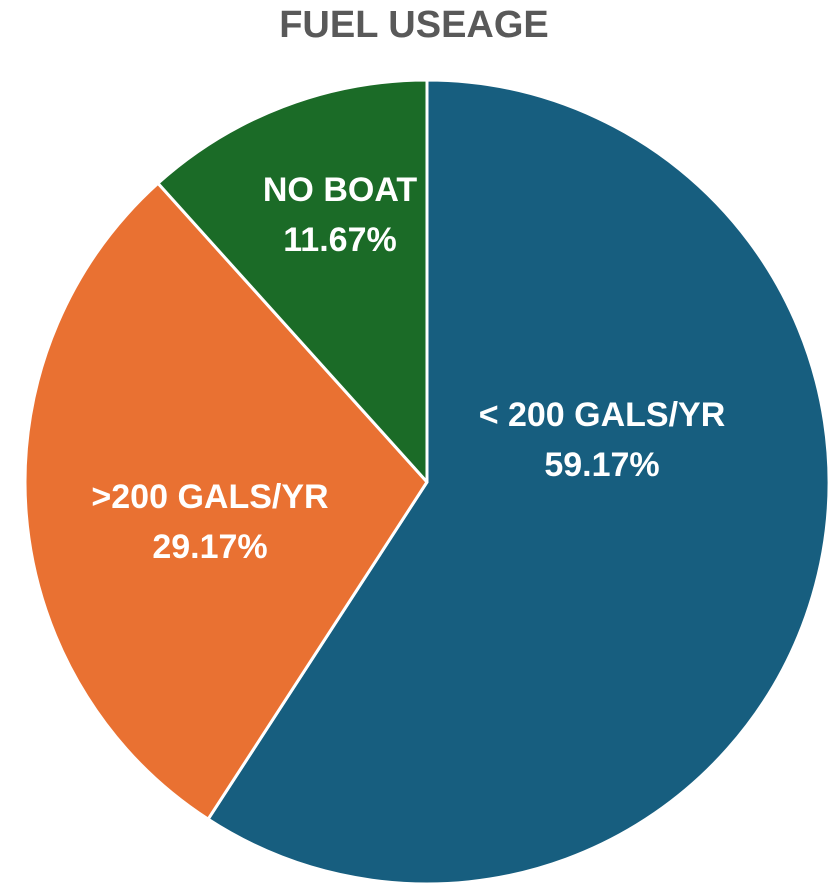  Describe the element at coordinates (210, 522) in the screenshot. I see `slice-label: >200 GALS/YR 29.17%` at that location.